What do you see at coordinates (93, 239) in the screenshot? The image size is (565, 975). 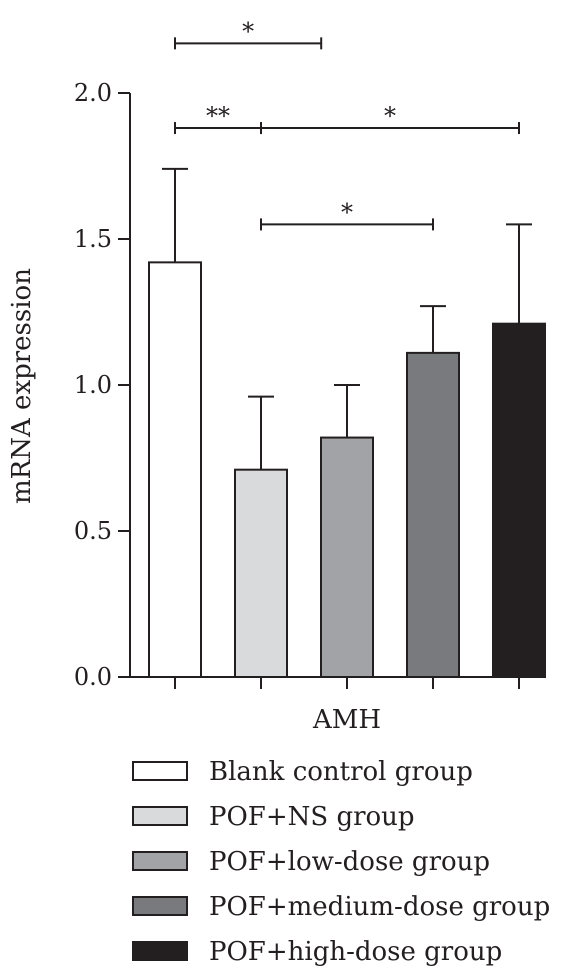 I see `y-tick-label: 1.5` at bounding box center [93, 239].